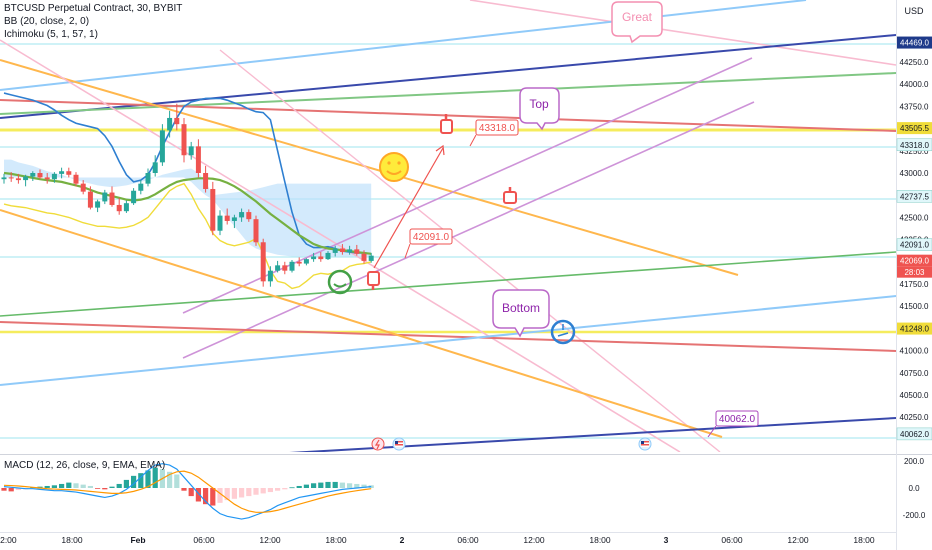 The width and height of the screenshot is (932, 550). I want to click on macd-tick-label: 0.0, so click(914, 488).